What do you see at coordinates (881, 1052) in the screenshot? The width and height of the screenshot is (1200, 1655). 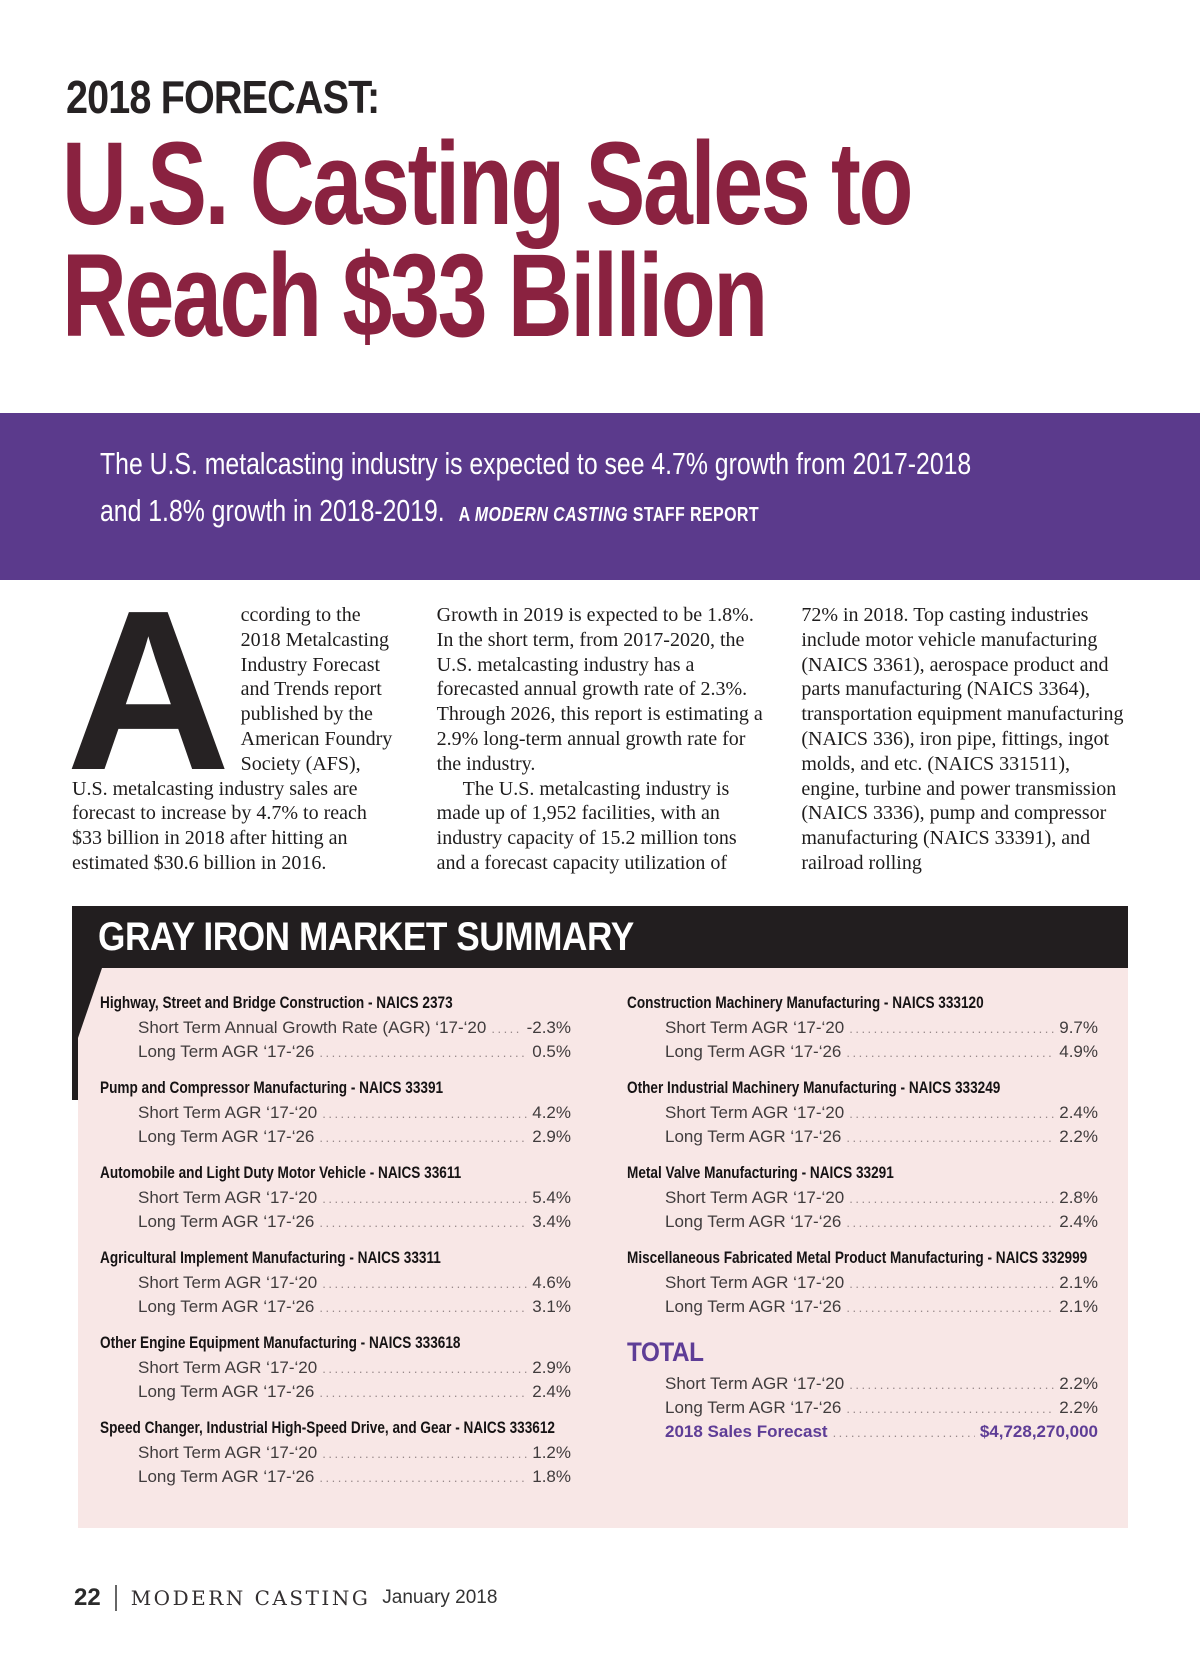 I see `market-row: Long Term AGR ‘17-‘26 4.9%` at bounding box center [881, 1052].